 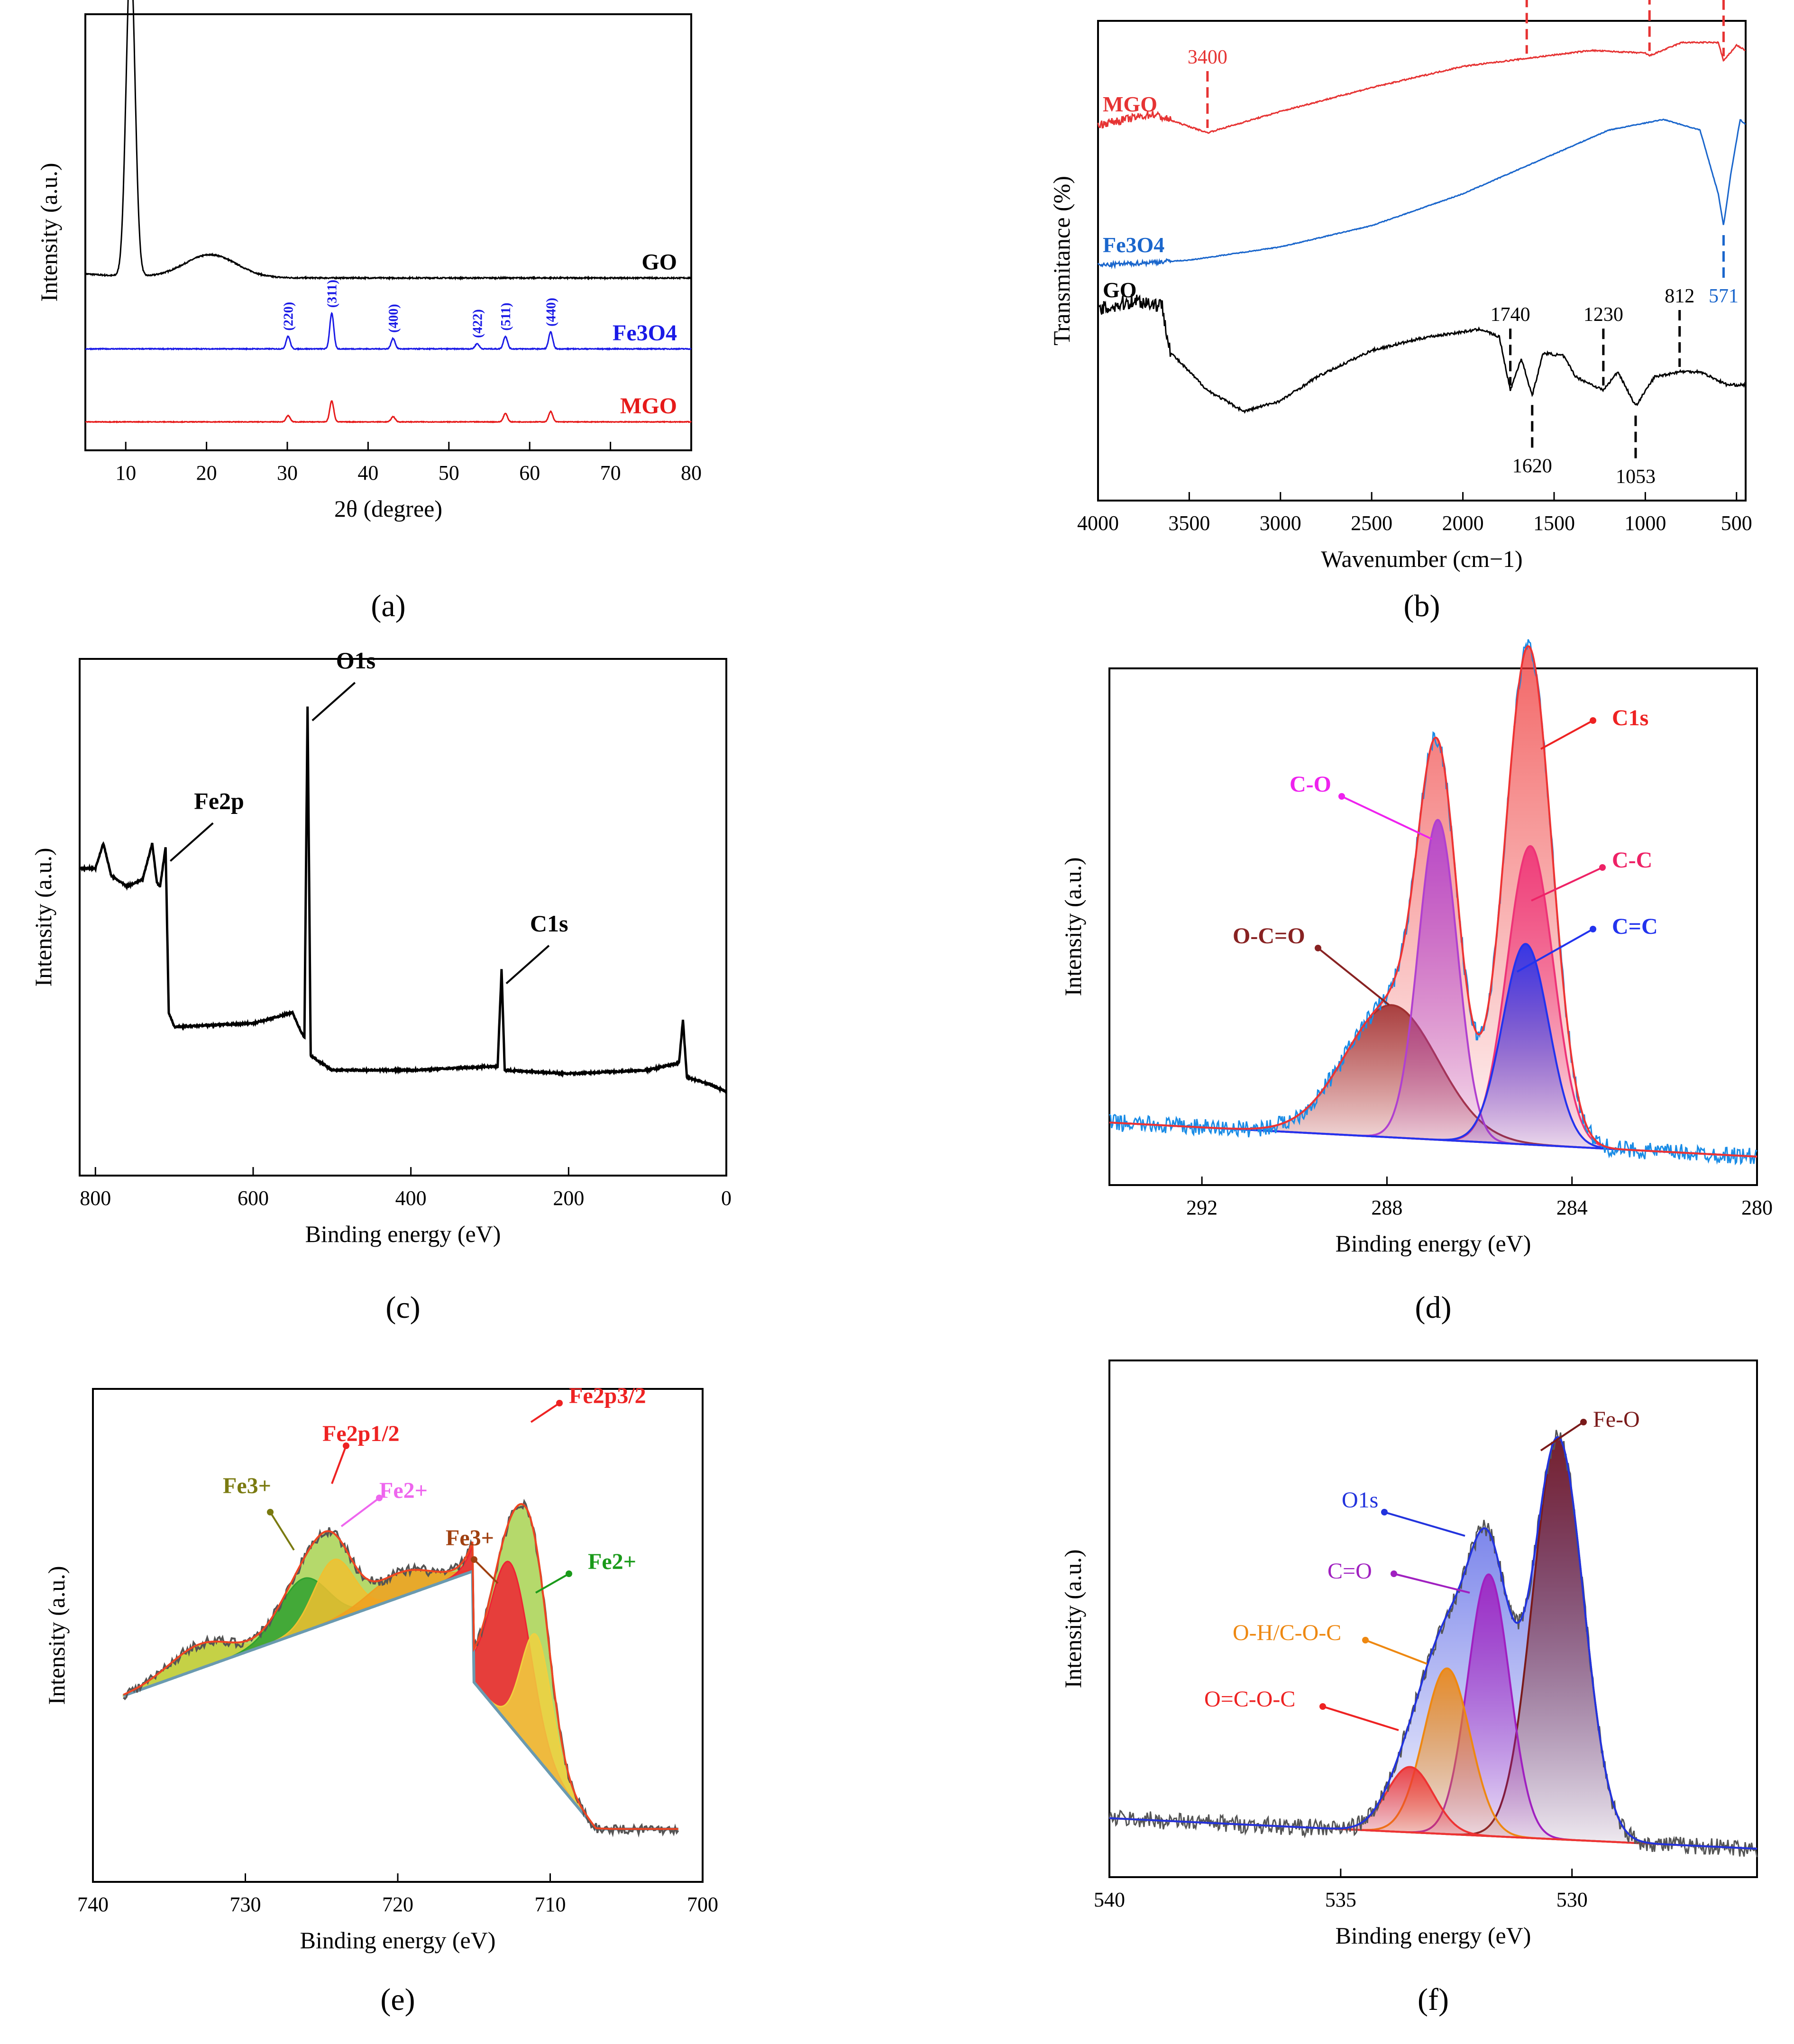 I want to click on panel-b-marker-label: 1620, so click(x=1532, y=466).